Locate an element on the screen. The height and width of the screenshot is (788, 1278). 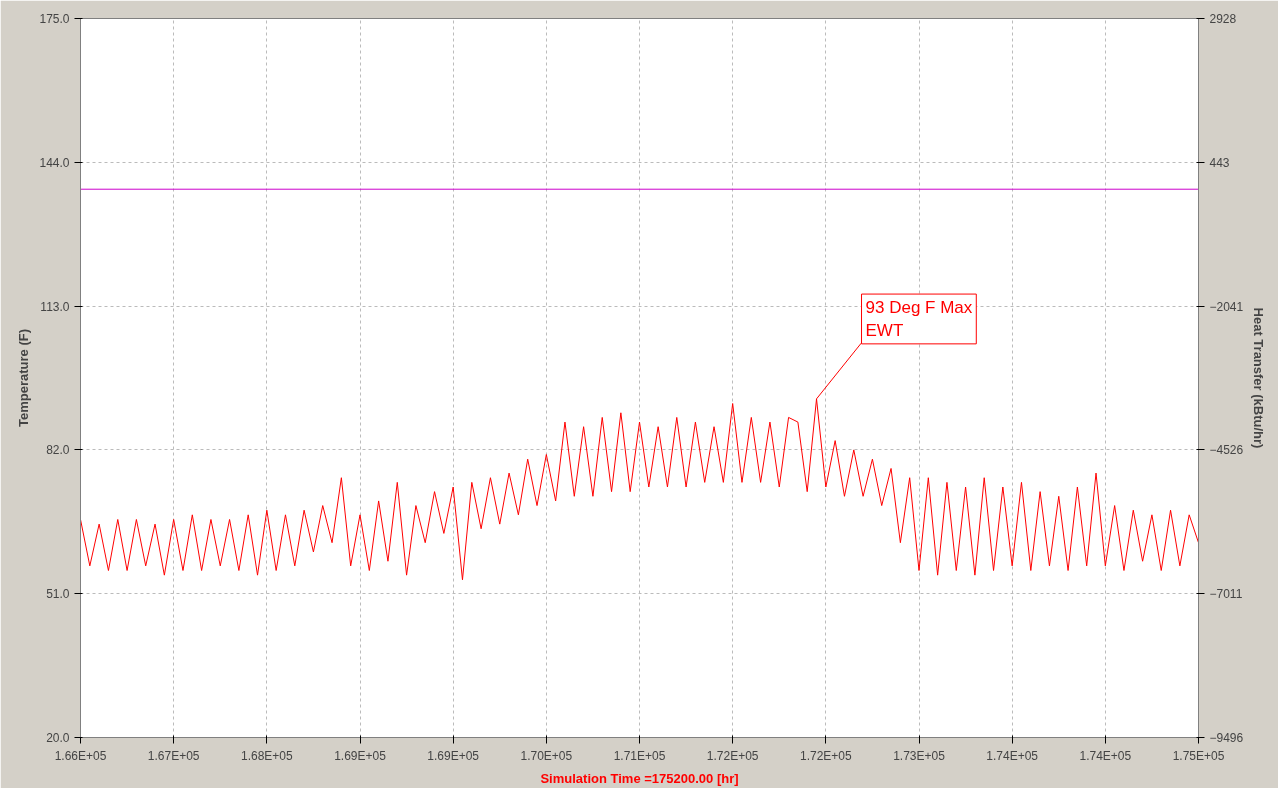
y2-tick-label: −2041 is located at coordinates (1226, 306).